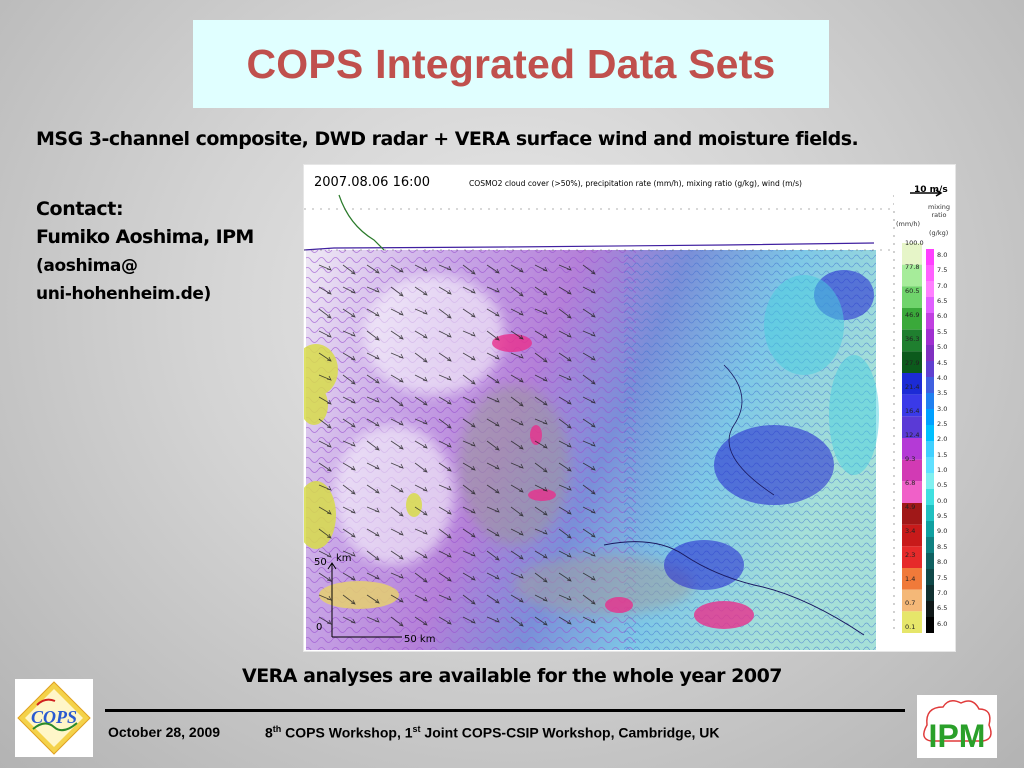 This screenshot has width=1024, height=768. What do you see at coordinates (910, 627) in the screenshot?
I see `precip-legend-value: 0.1` at bounding box center [910, 627].